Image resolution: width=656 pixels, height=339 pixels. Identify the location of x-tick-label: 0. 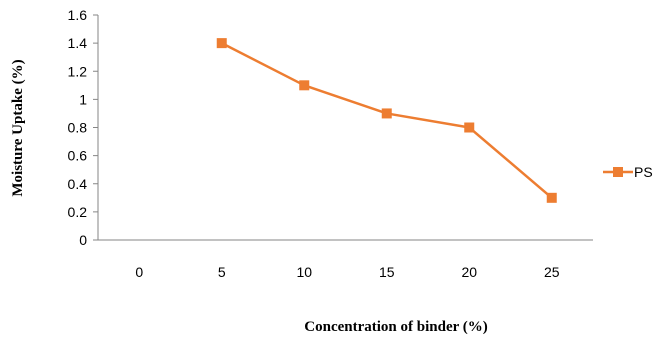
(139, 272).